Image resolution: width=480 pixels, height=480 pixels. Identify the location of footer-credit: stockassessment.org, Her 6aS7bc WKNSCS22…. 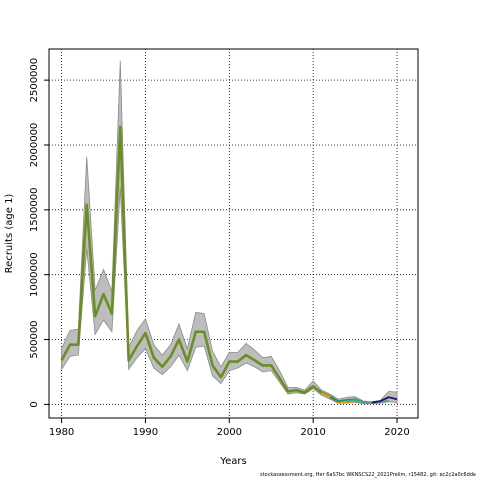
(367, 475).